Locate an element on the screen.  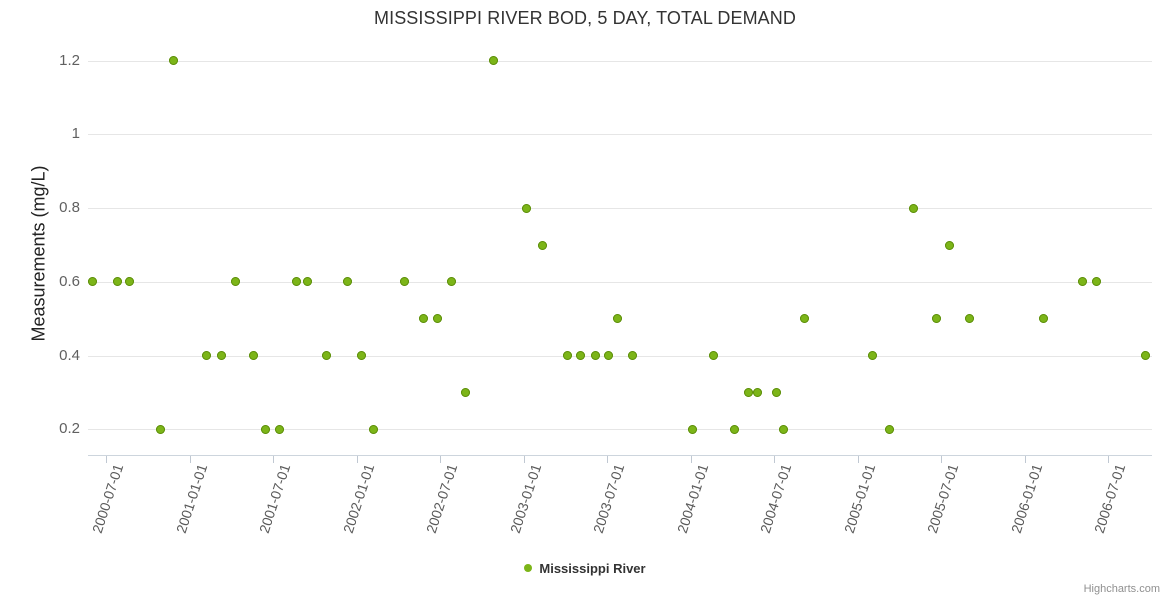
x-axis-tick-label: 2003-07-01 is located at coordinates (608, 499).